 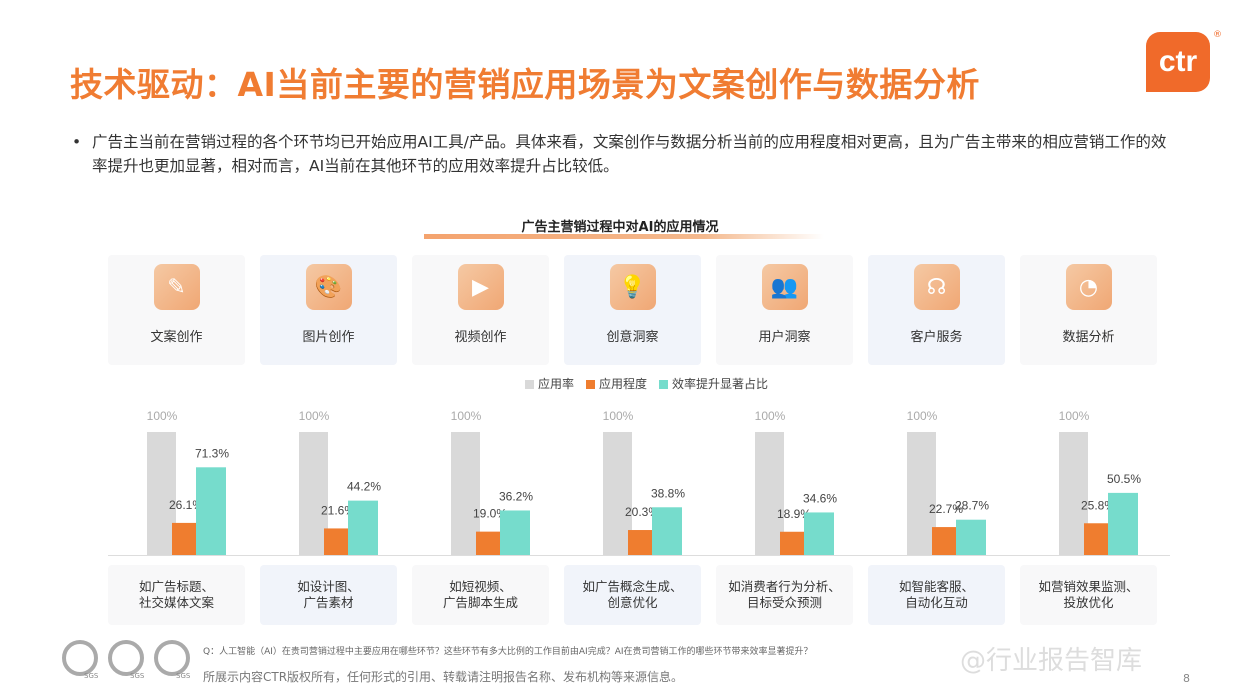 I want to click on category-label: 文案创作, so click(x=176, y=337).